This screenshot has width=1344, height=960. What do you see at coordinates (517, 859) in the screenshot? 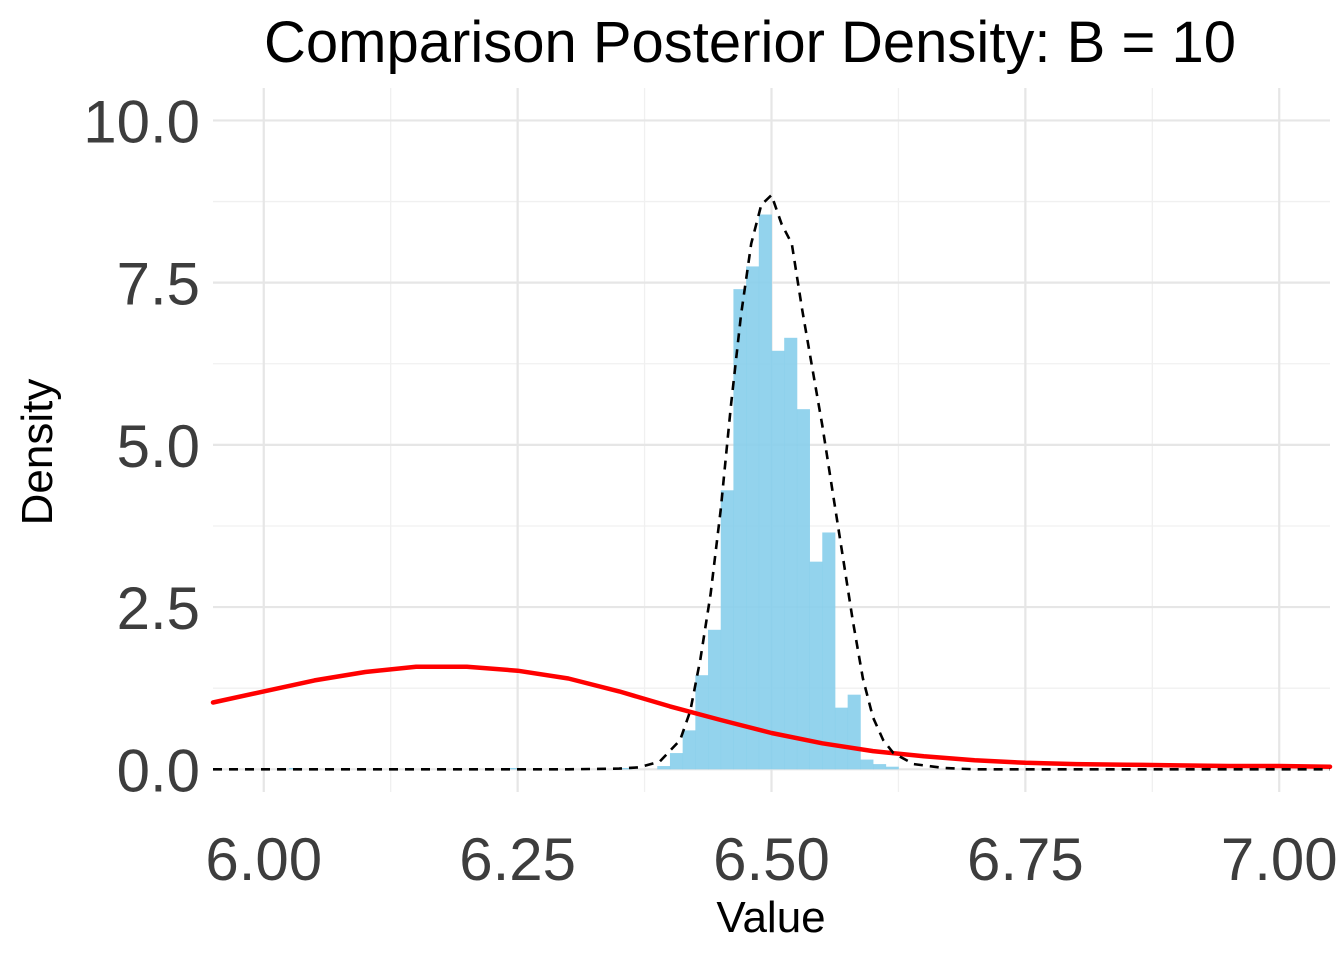
I see `x-tick-label: 6.25` at bounding box center [517, 859].